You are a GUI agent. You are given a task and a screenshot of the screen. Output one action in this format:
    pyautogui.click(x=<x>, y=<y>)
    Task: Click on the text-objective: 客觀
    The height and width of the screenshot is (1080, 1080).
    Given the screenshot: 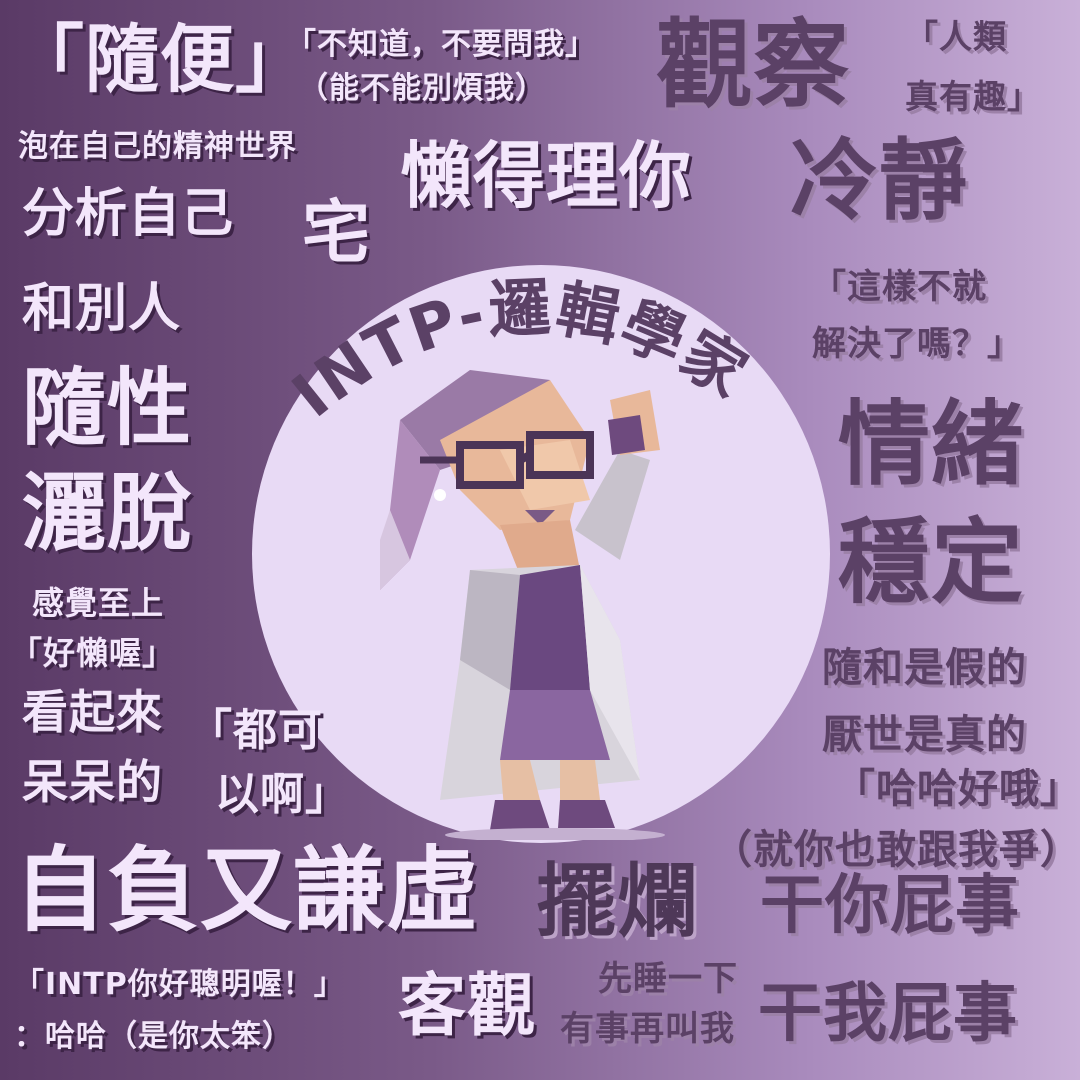 What is the action you would take?
    pyautogui.click(x=467, y=1006)
    